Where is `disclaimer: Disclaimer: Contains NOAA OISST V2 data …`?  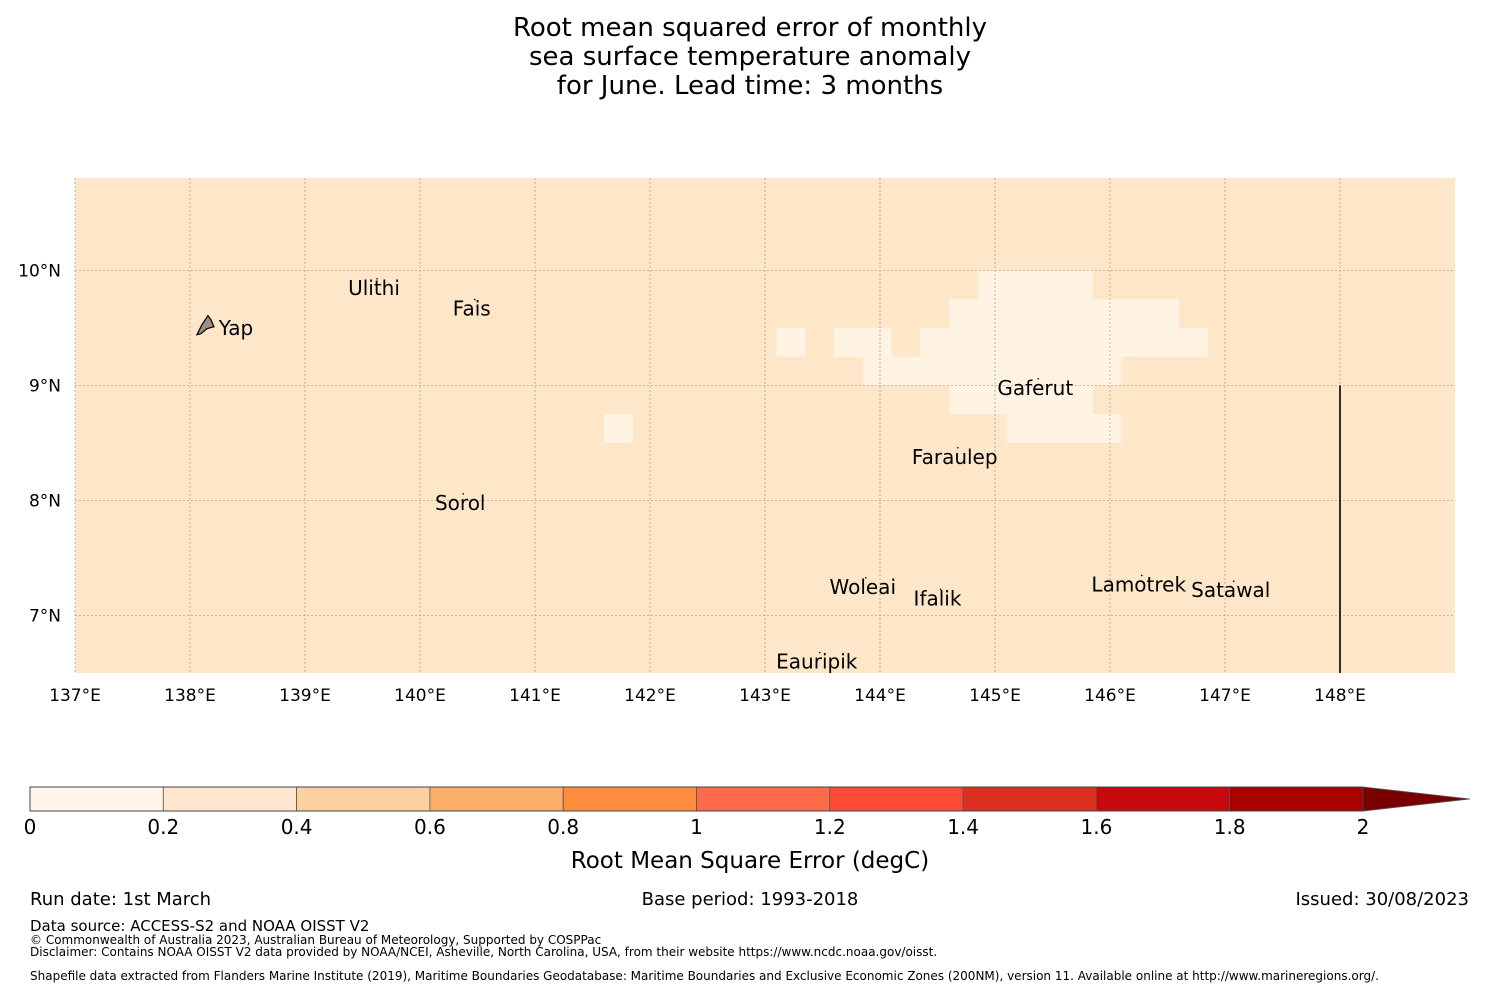
disclaimer: Disclaimer: Contains NOAA OISST V2 data … is located at coordinates (484, 952).